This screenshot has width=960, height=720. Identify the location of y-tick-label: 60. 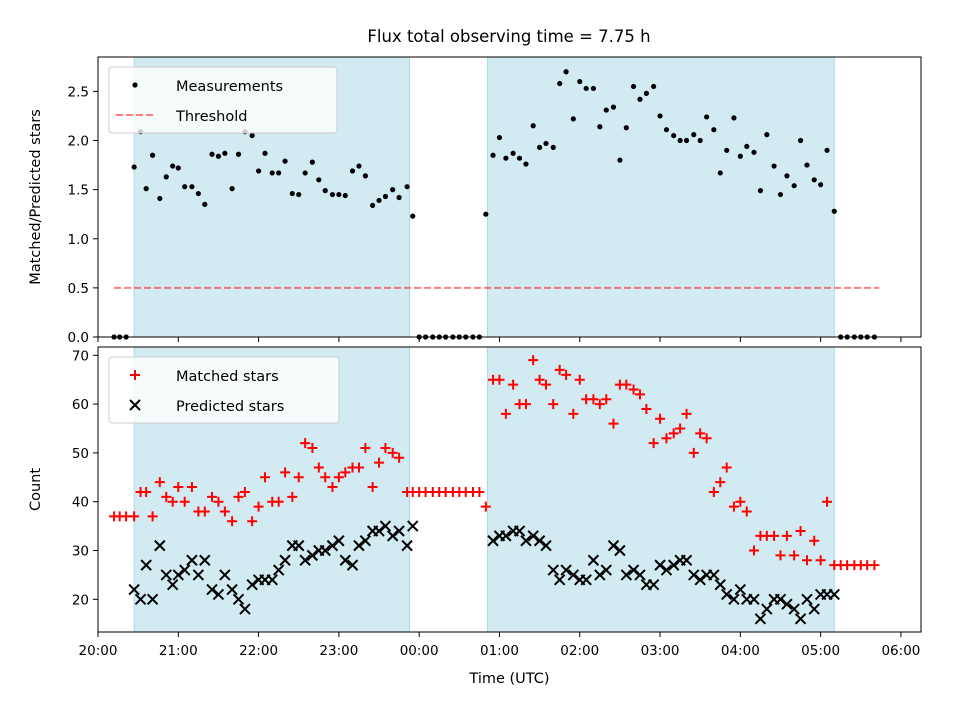
(80, 405).